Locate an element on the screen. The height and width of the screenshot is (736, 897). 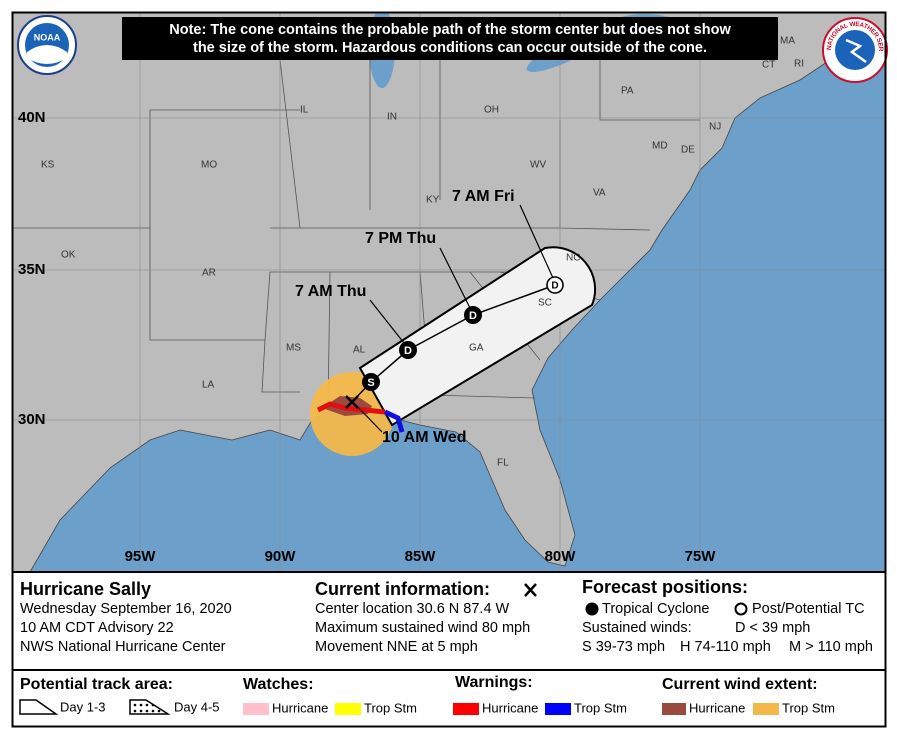
state-label: DE is located at coordinates (688, 150).